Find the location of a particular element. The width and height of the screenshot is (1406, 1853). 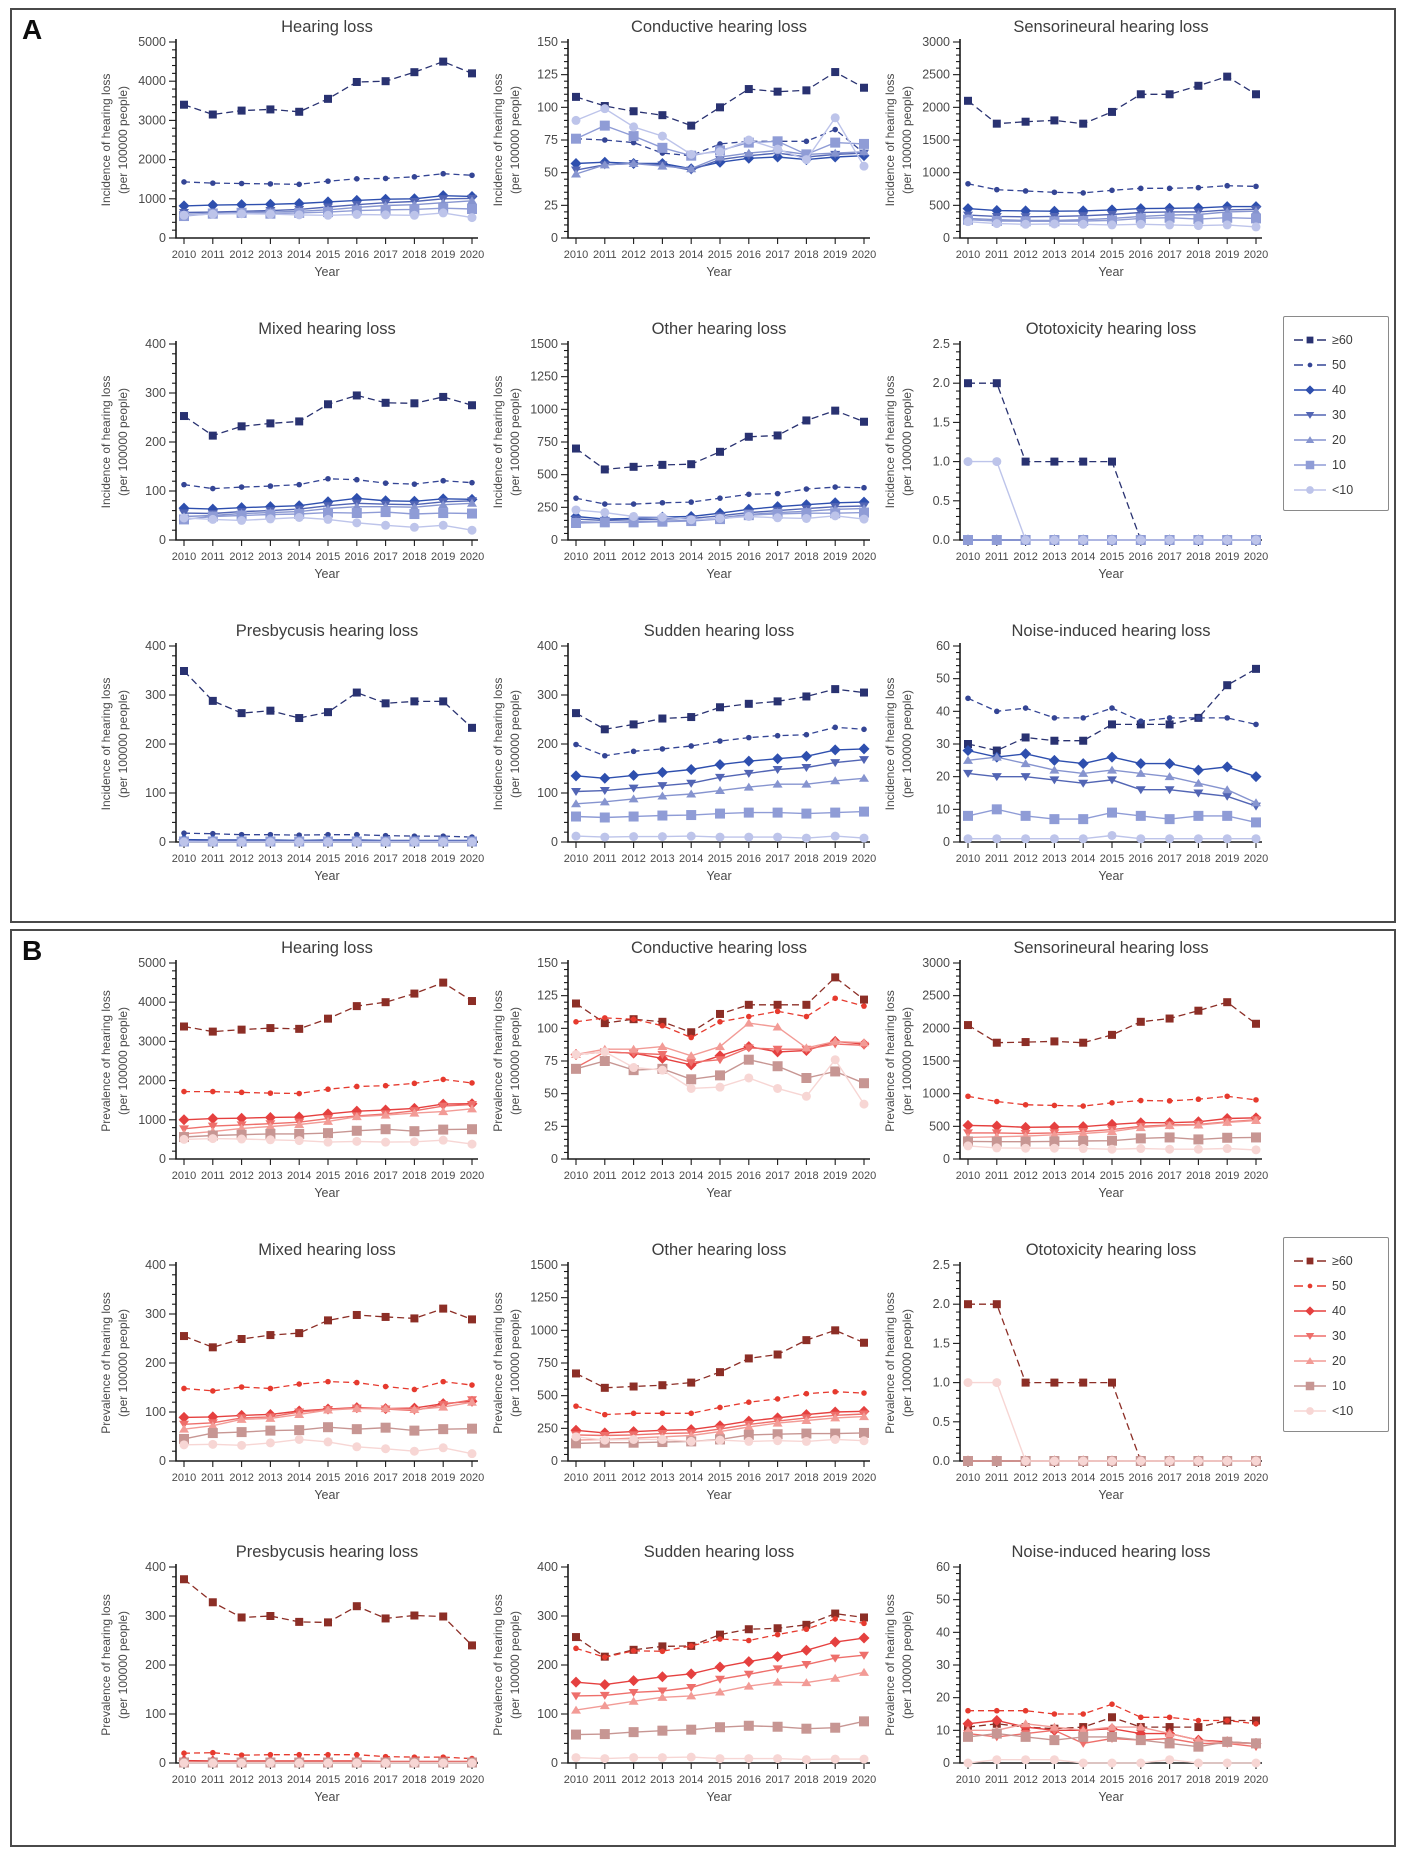

svg-text: Hearing loss is located at coordinates (327, 27).